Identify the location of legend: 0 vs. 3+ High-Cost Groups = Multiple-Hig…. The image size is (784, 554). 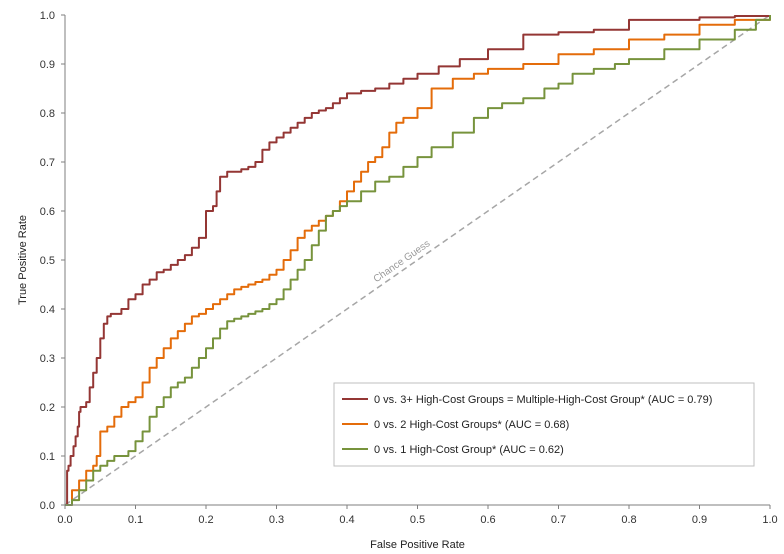
(544, 424).